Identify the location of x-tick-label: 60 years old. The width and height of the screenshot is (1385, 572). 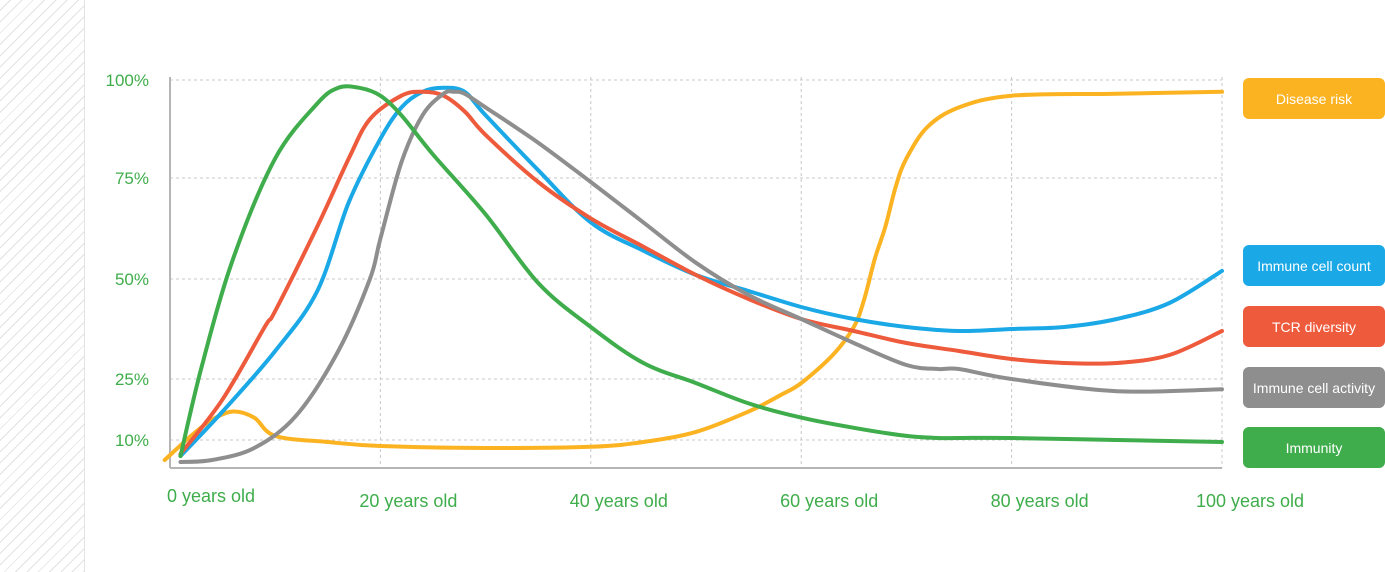
(829, 501).